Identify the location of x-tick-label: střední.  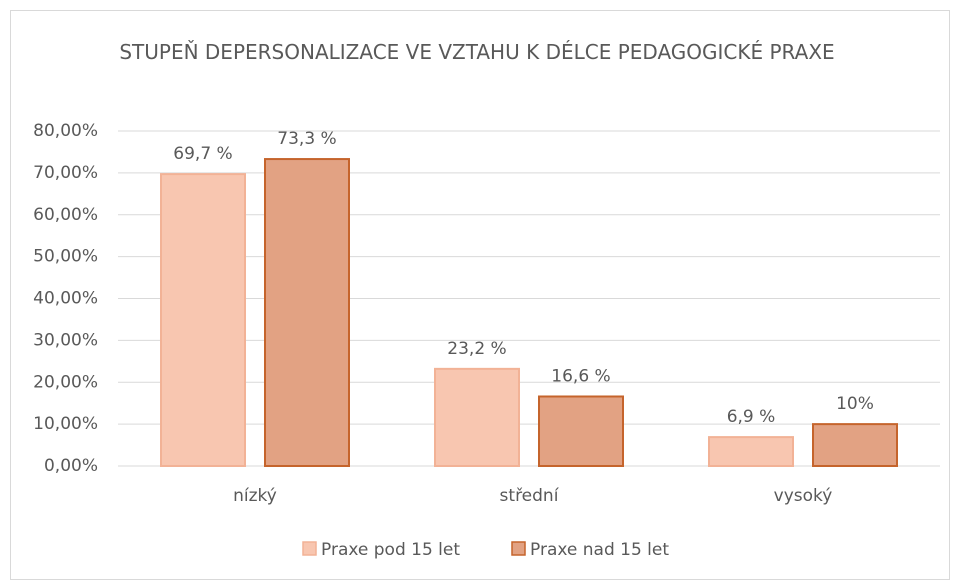
(530, 496).